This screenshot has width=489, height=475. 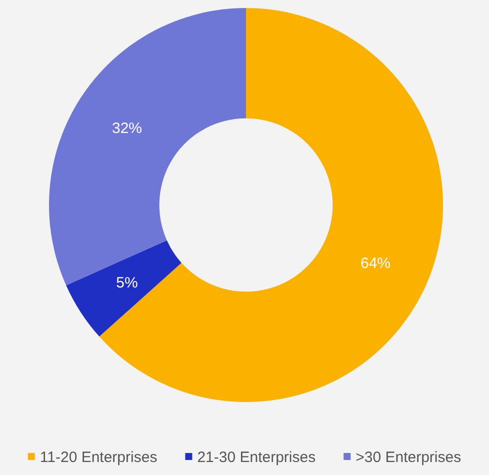 I want to click on data-label: 64%, so click(x=375, y=263).